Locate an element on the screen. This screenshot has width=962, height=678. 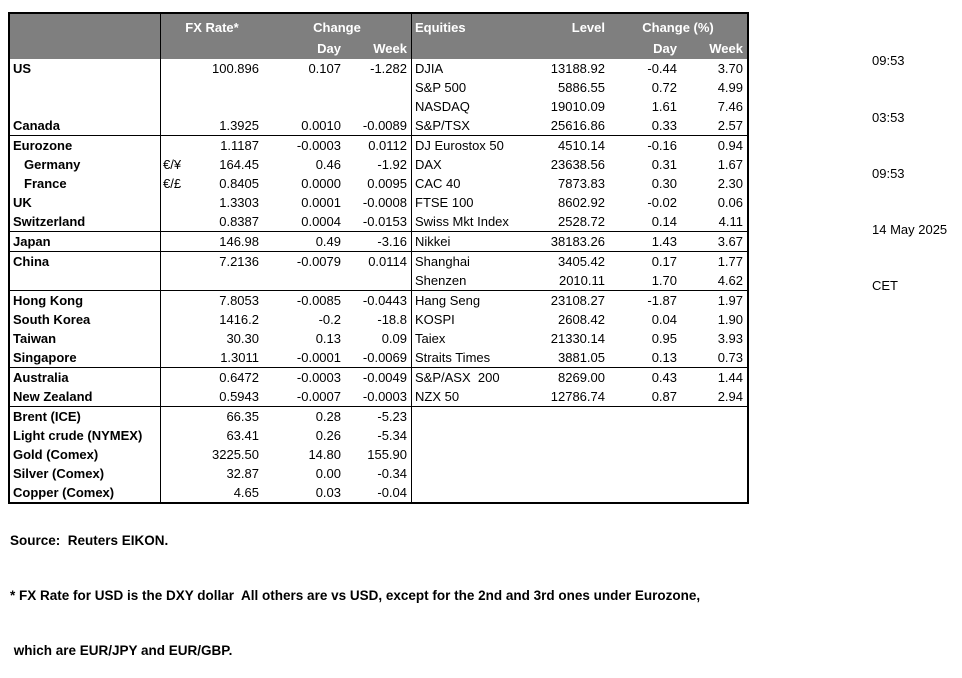
equity-name: Shanghai is located at coordinates (442, 261).